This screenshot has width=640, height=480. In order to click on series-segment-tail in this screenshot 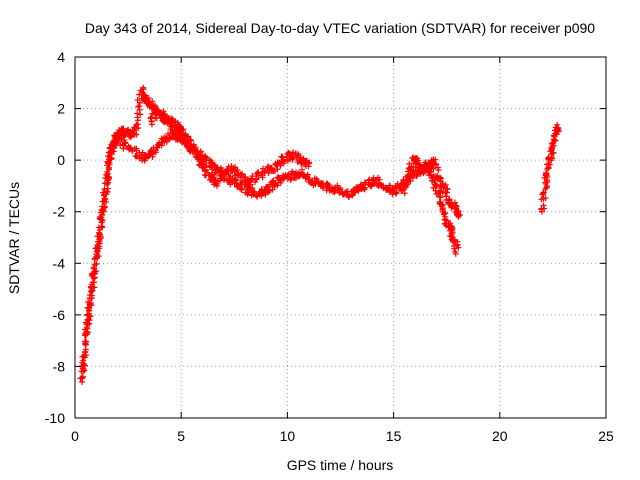, I will do `click(443, 209)`.